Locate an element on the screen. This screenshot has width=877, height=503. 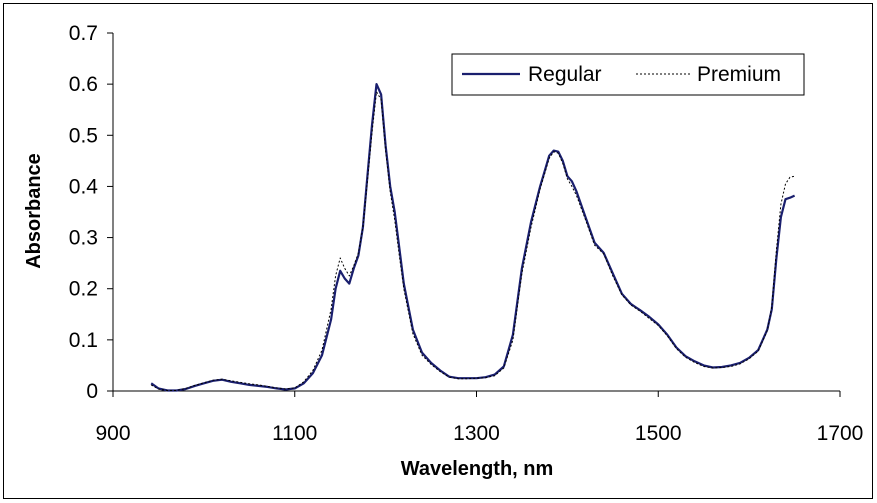
x-ticks: 900 1100 1300 1500 1700 is located at coordinates (479, 418).